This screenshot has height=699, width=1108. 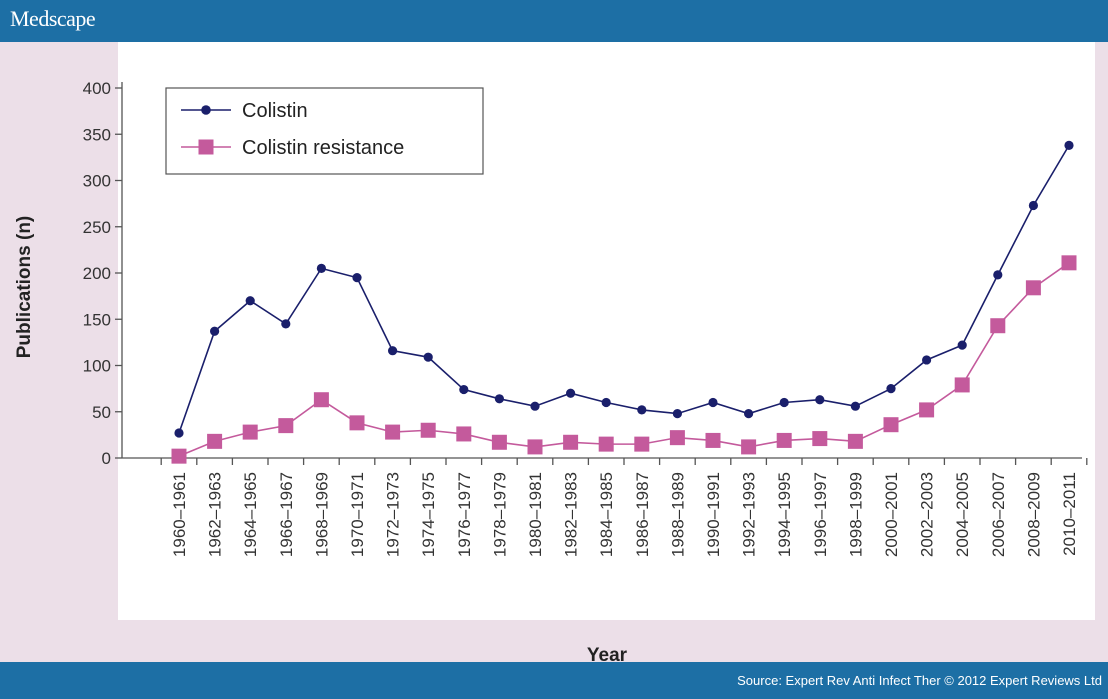 I want to click on y-tick-label: 200, so click(x=97, y=273).